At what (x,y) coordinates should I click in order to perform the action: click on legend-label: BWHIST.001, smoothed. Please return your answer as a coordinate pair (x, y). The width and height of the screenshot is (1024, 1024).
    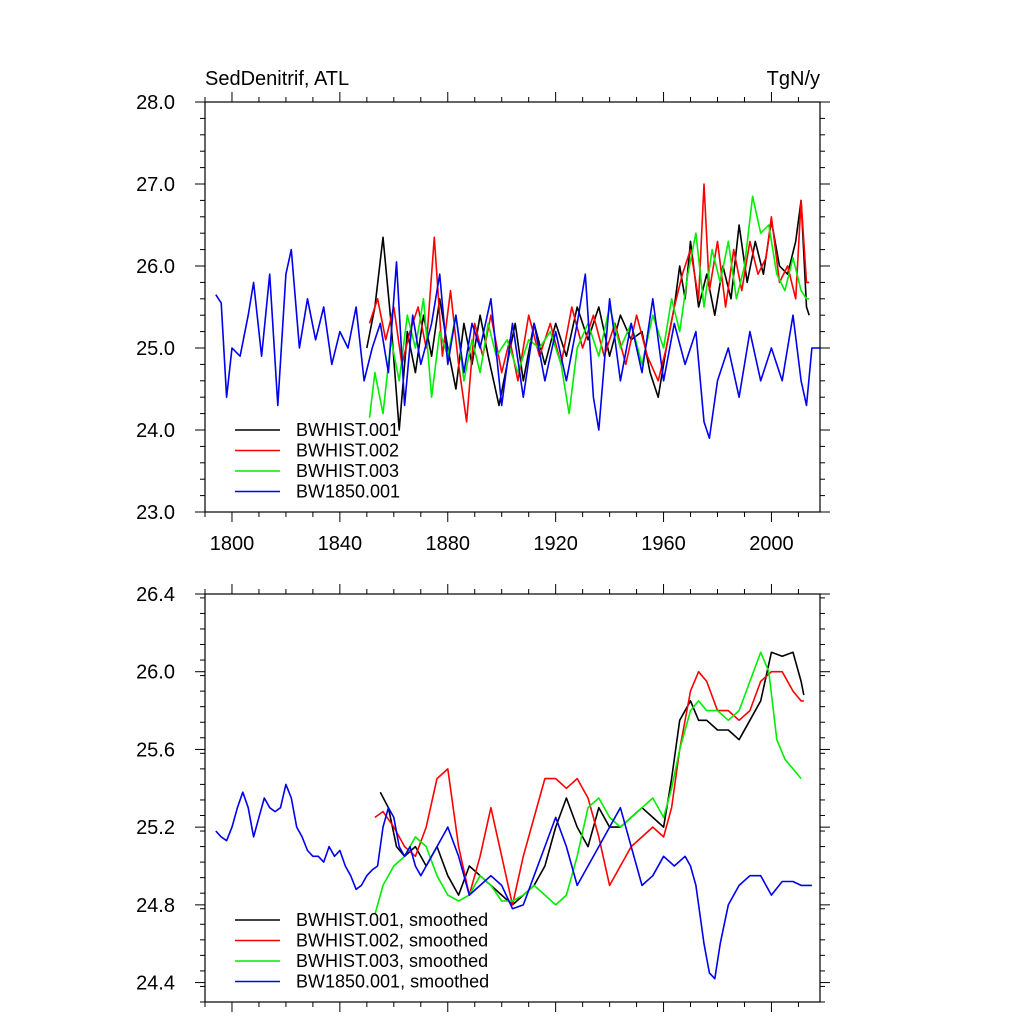
    Looking at the image, I should click on (392, 920).